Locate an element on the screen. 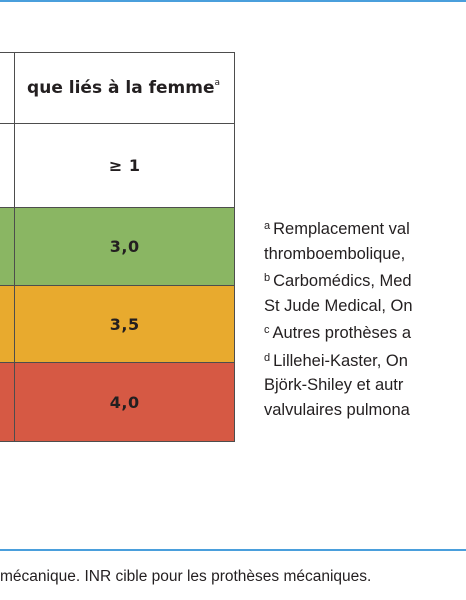  footnote-line: St Jude Medical, On is located at coordinates (338, 306).